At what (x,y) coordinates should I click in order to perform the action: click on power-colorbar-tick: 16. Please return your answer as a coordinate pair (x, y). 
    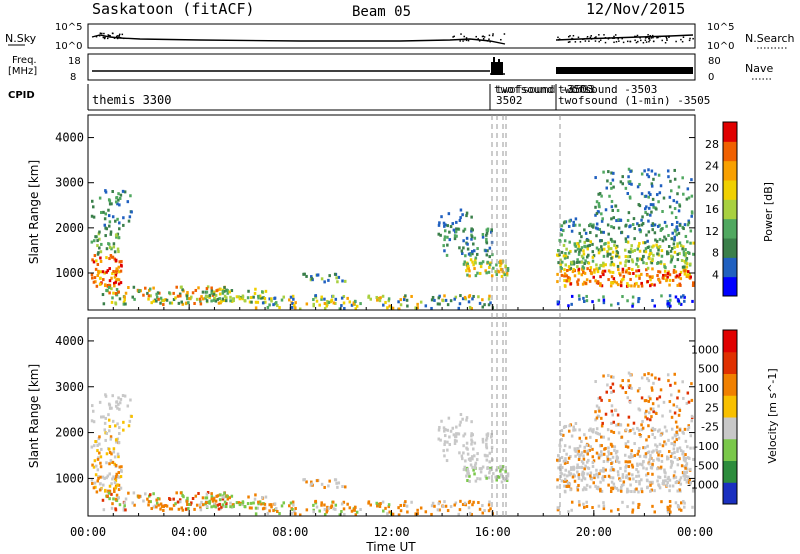
    Looking at the image, I should click on (712, 209).